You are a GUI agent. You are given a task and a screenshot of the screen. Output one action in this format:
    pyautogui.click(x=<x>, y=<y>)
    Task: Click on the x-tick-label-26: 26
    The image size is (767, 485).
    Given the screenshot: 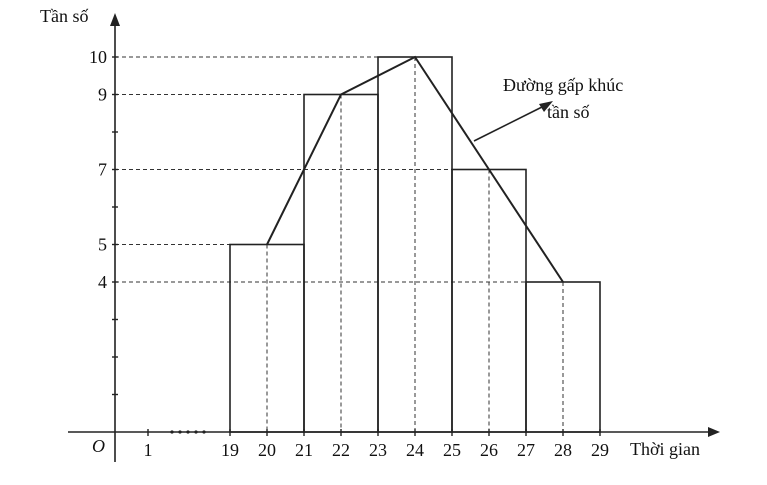 What is the action you would take?
    pyautogui.click(x=489, y=450)
    